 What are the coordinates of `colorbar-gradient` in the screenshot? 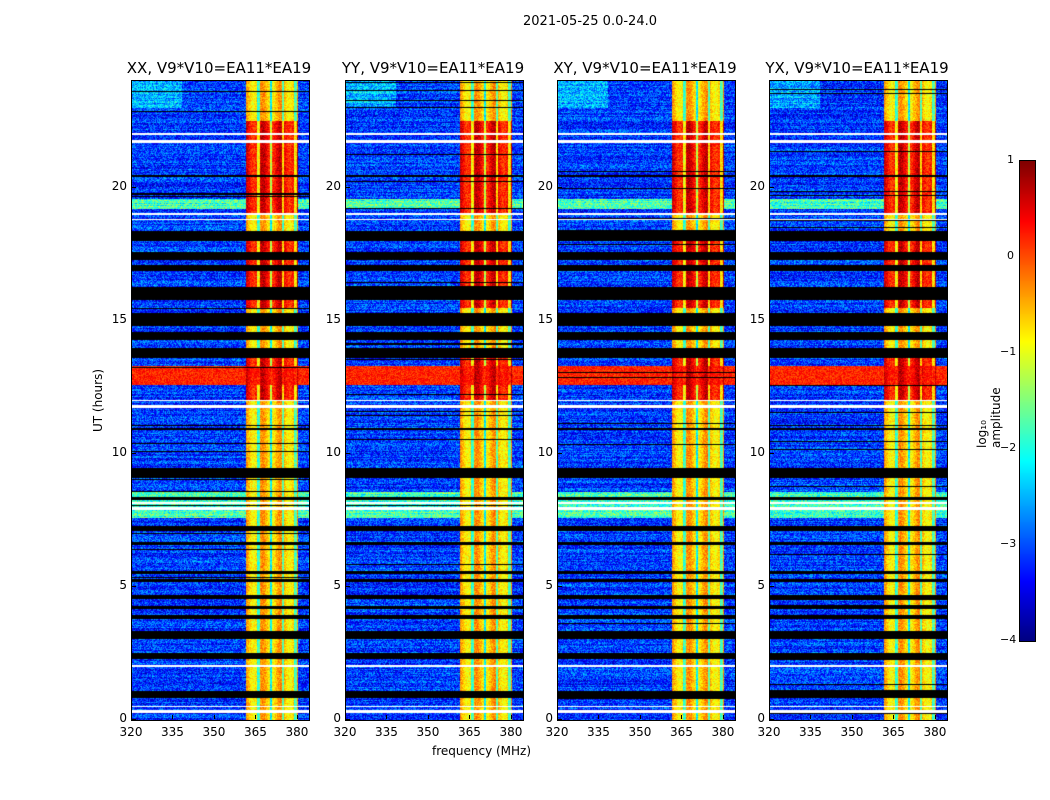 It's located at (1027, 401).